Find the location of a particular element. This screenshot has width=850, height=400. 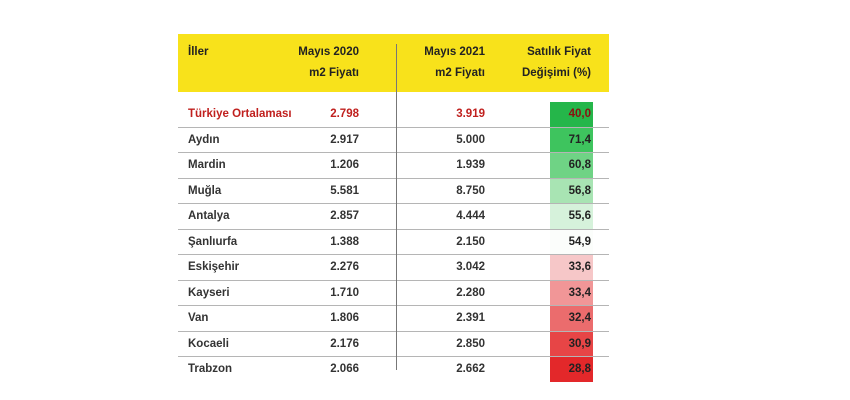

change-percent: 28,8 is located at coordinates (571, 369).